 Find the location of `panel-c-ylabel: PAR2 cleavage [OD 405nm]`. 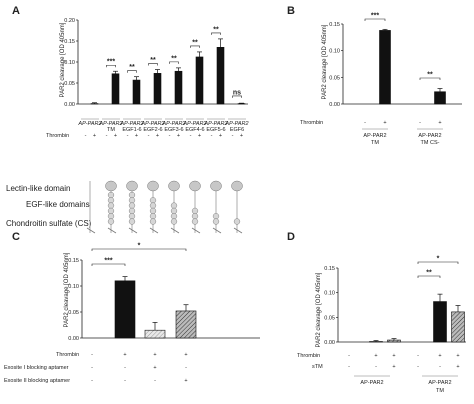

panel-c-ylabel: PAR2 cleavage [OD 405nm] is located at coordinates (67, 289).